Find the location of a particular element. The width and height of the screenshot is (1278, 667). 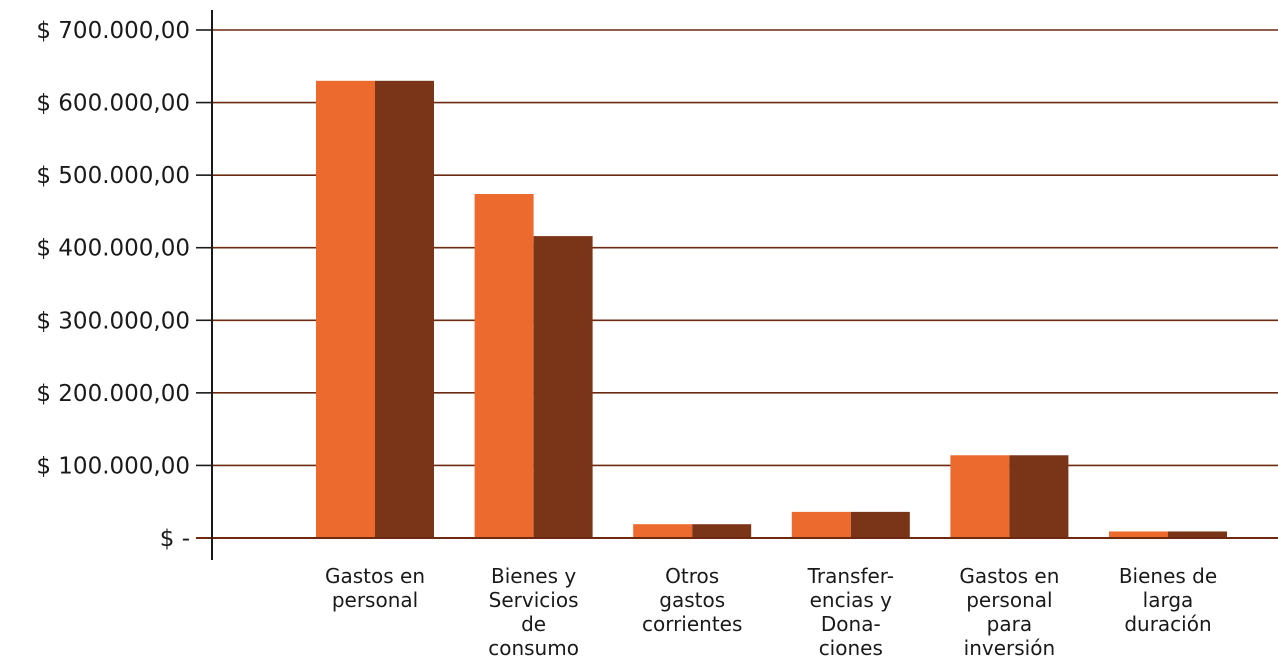

x-category-label: Transfer- is located at coordinates (850, 576).